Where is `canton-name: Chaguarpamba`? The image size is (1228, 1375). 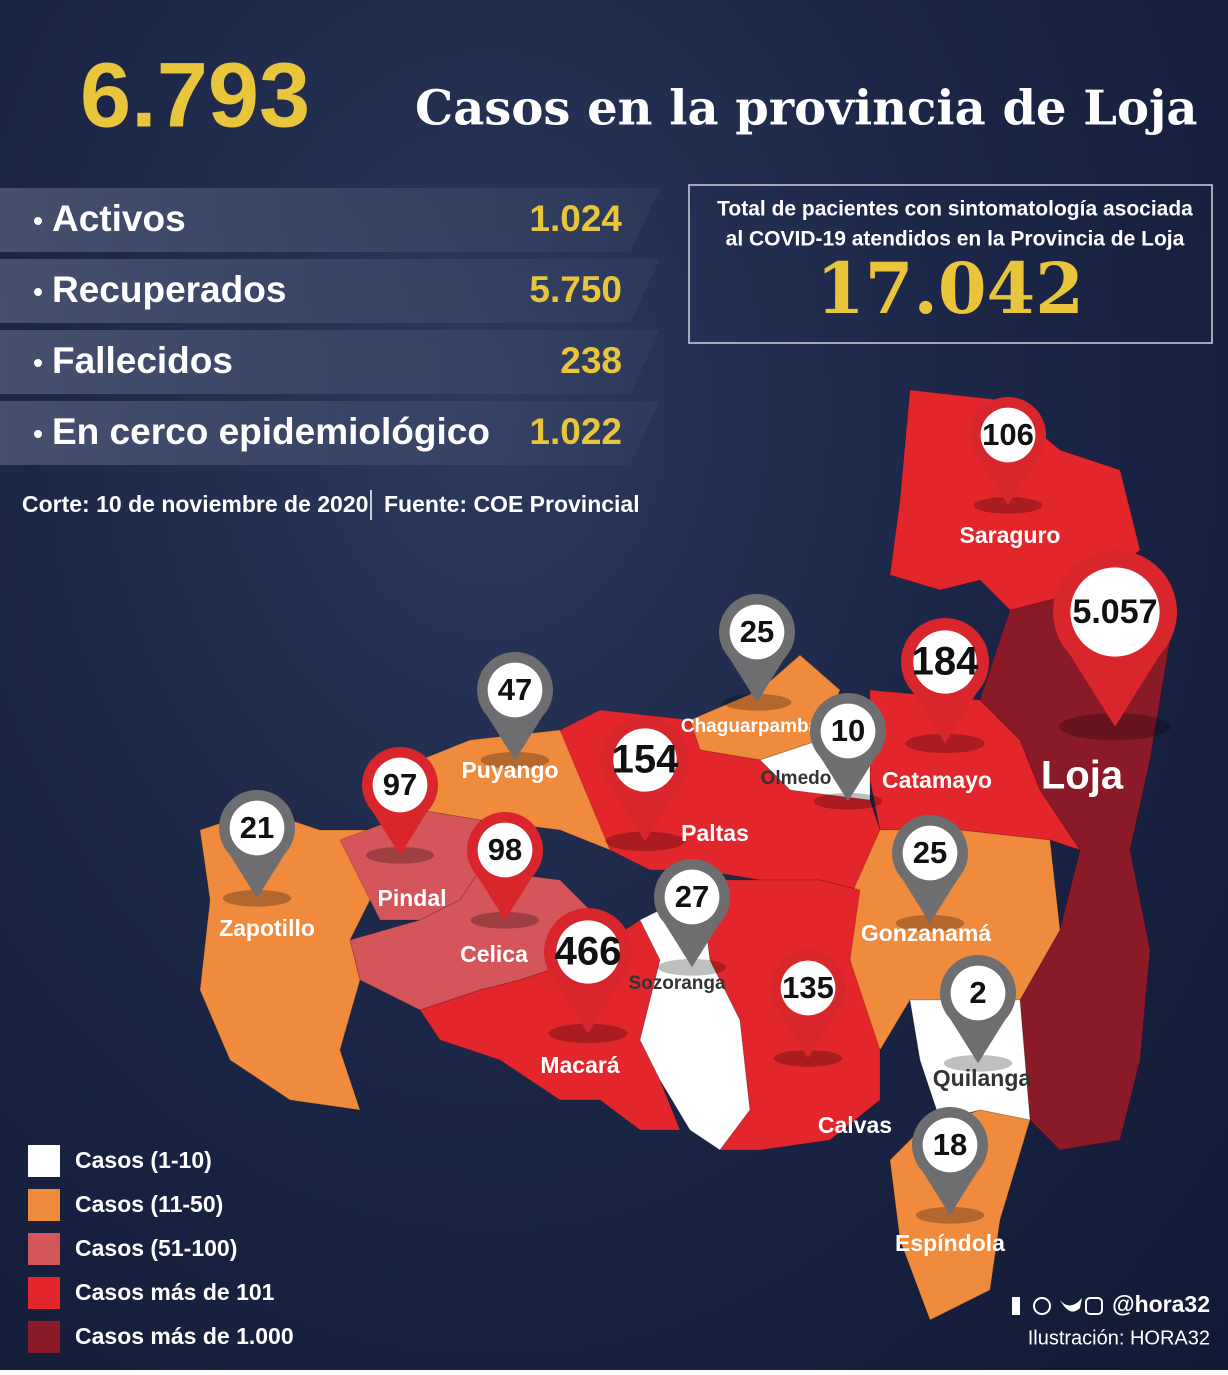
canton-name: Chaguarpamba is located at coordinates (750, 726).